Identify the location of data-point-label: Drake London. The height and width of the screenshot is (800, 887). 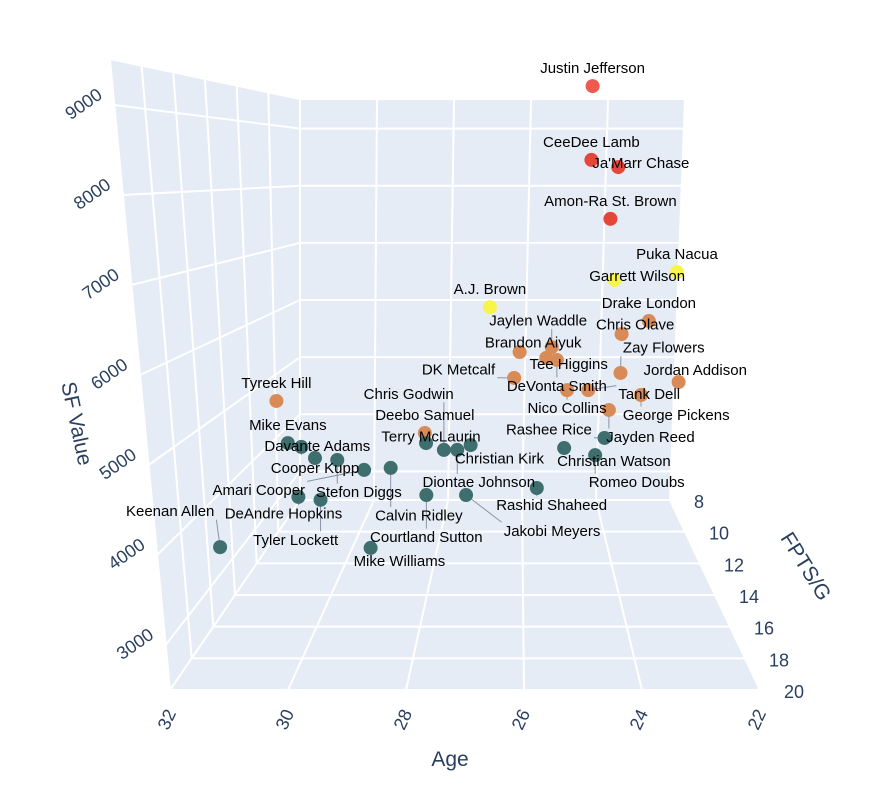
(649, 303).